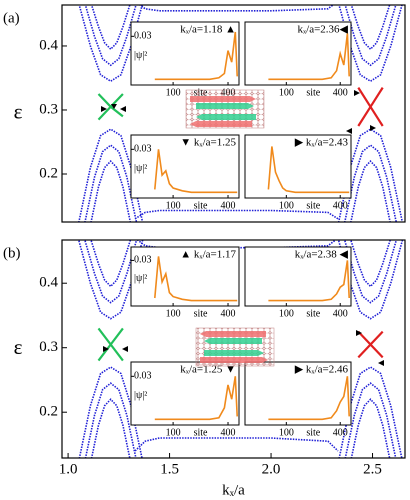  I want to click on inset-title: ▲ kₓ/a=1.17, so click(208, 255).